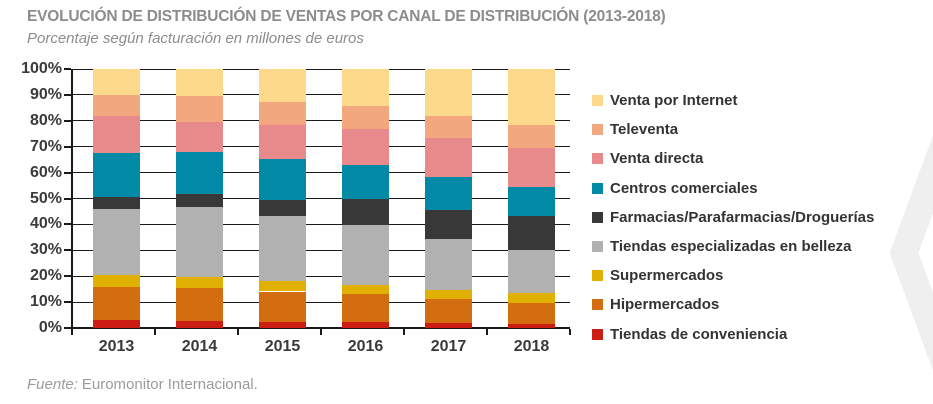  Describe the element at coordinates (45, 250) in the screenshot. I see `y-axis-label: 30%` at that location.